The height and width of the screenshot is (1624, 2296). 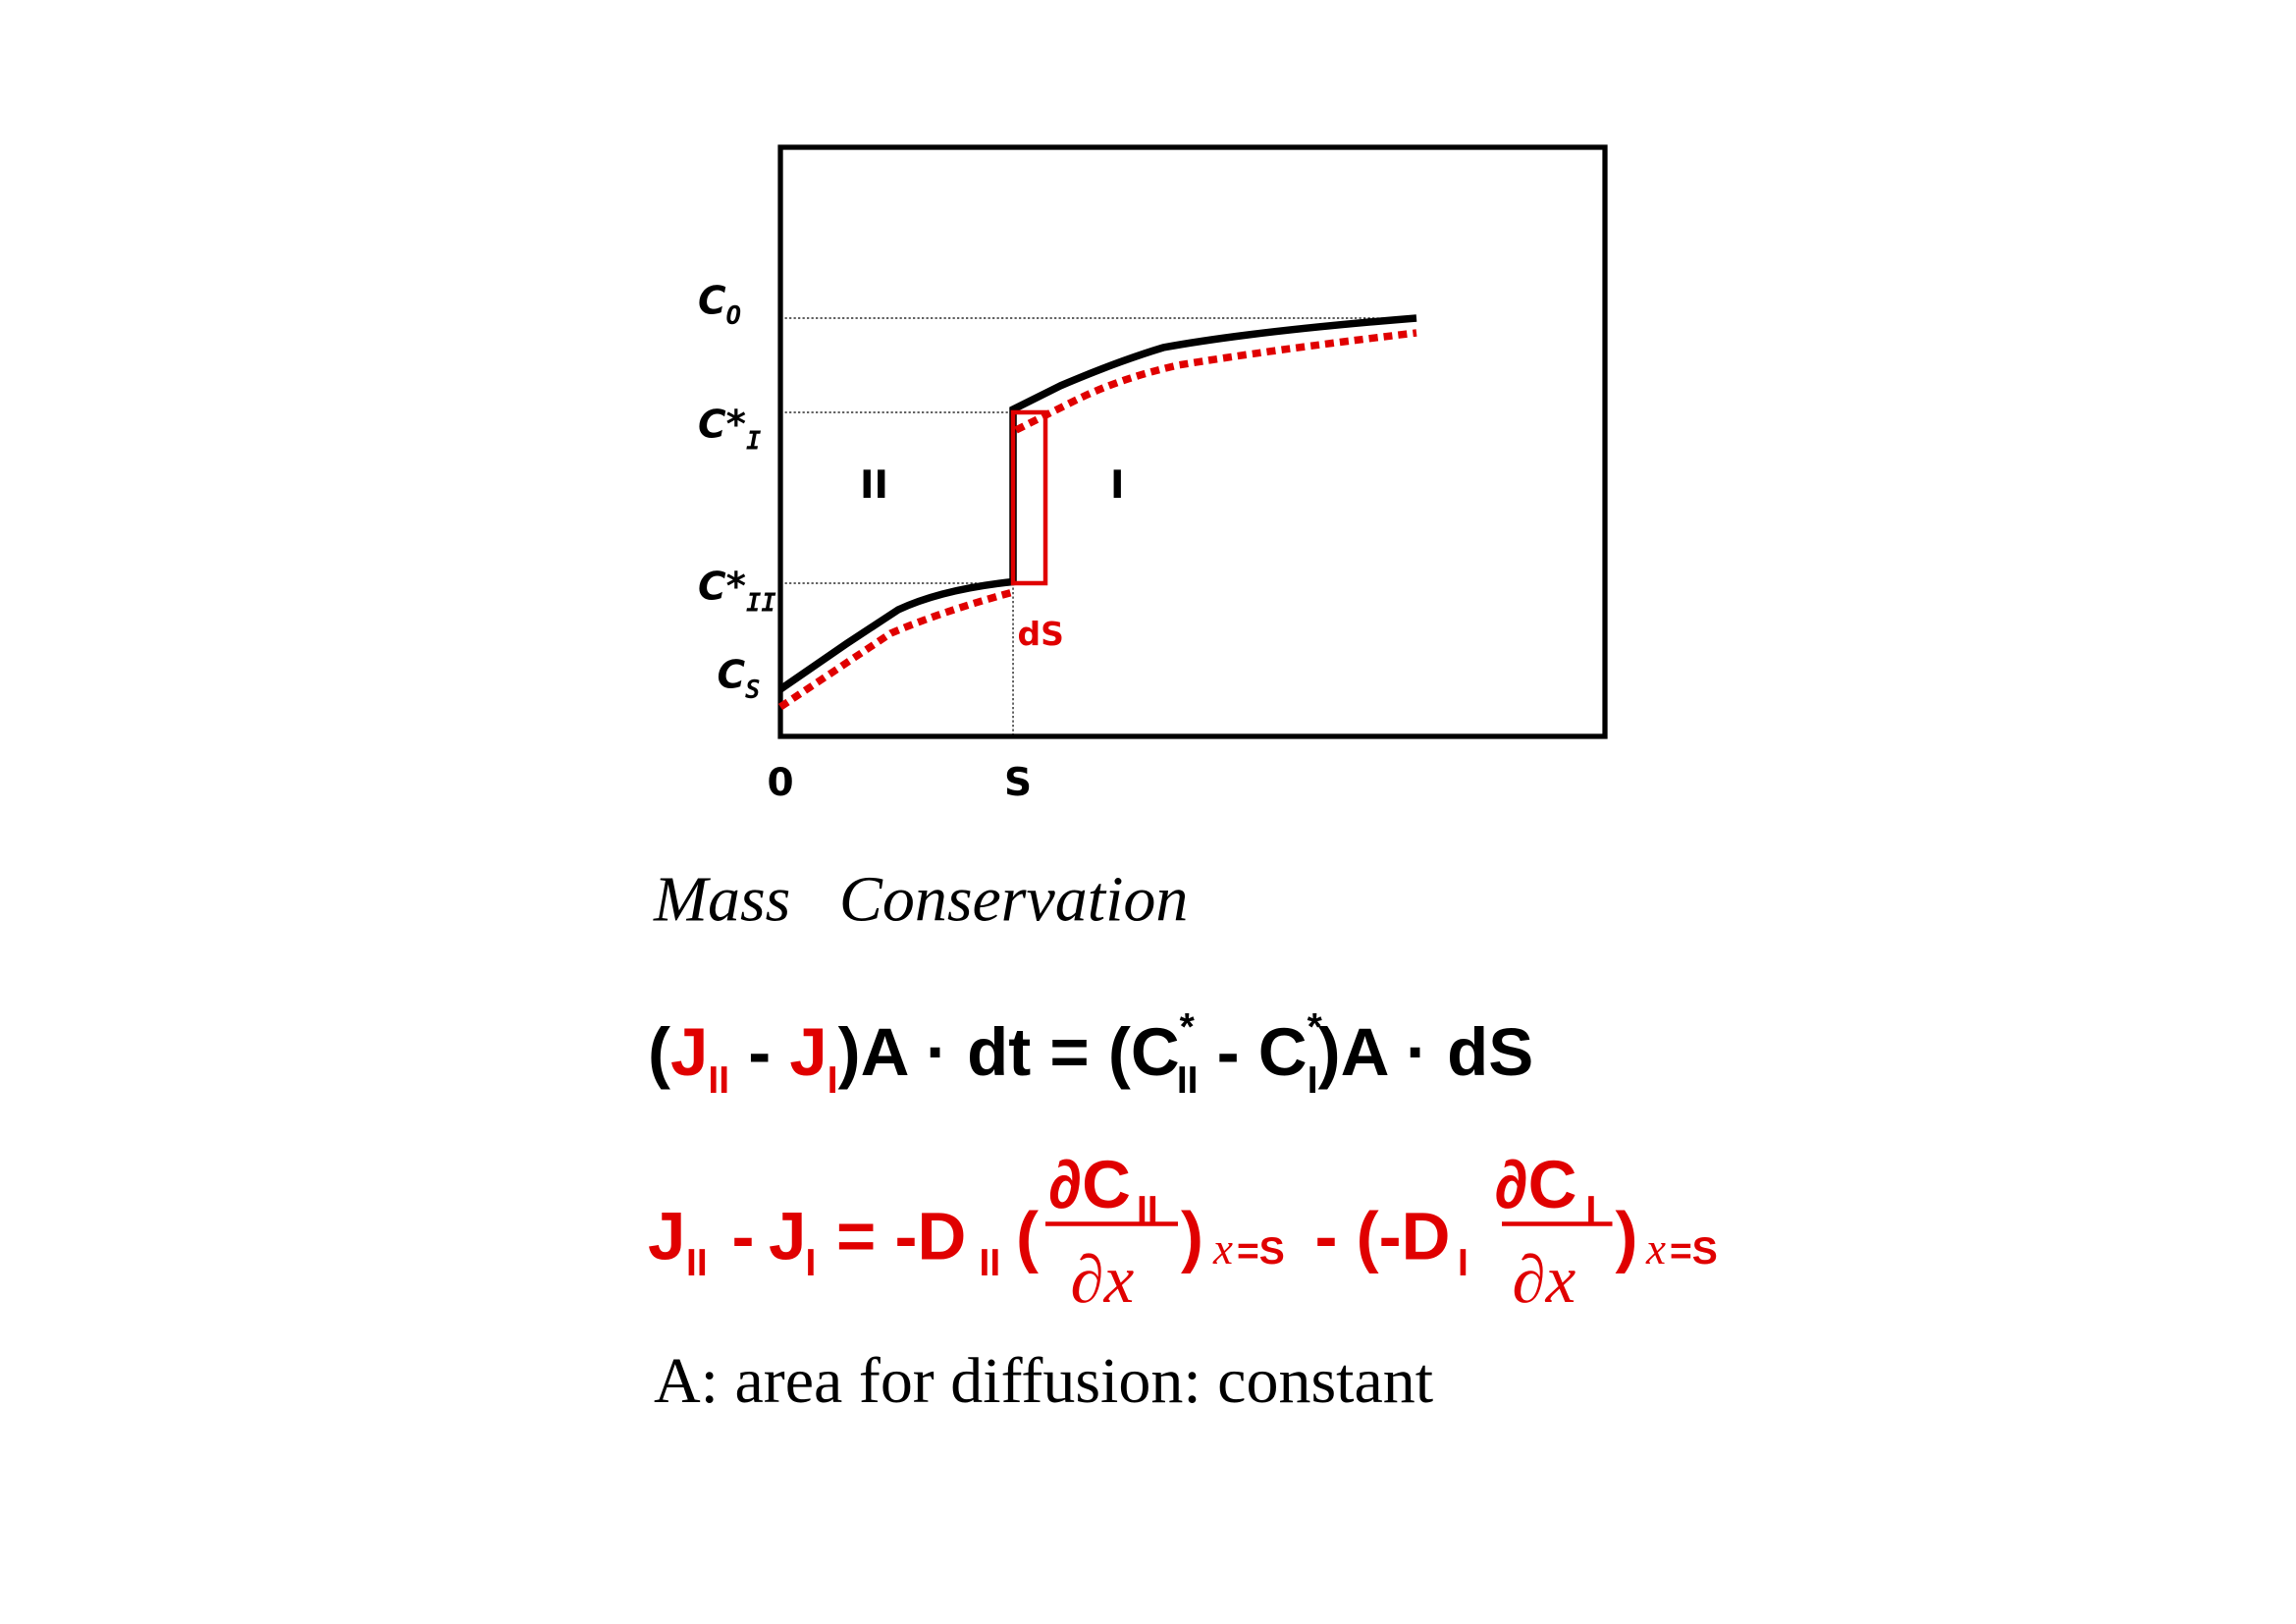 I want to click on caption: Mass Conservation, so click(x=920, y=899).